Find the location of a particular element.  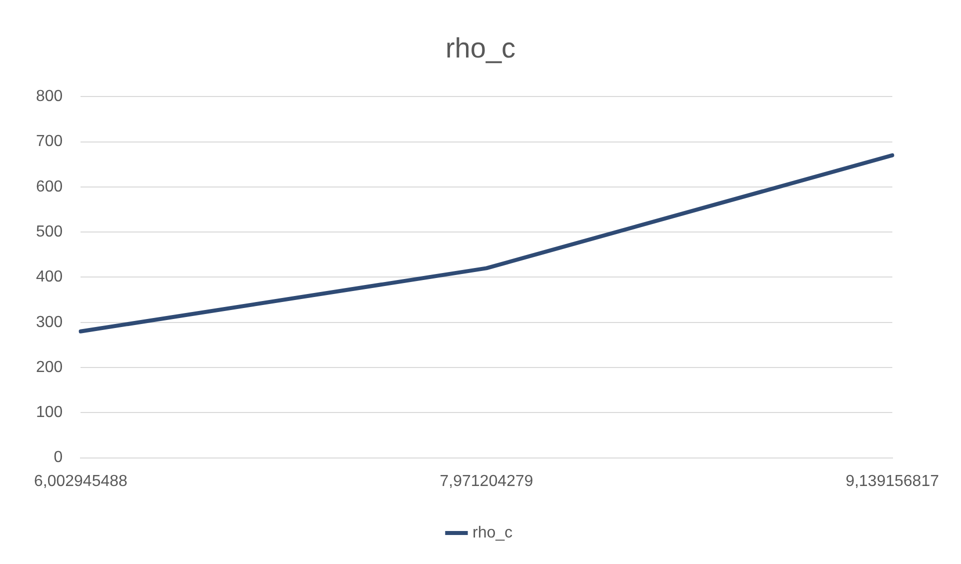

y-tick-label: 0 is located at coordinates (58, 457).